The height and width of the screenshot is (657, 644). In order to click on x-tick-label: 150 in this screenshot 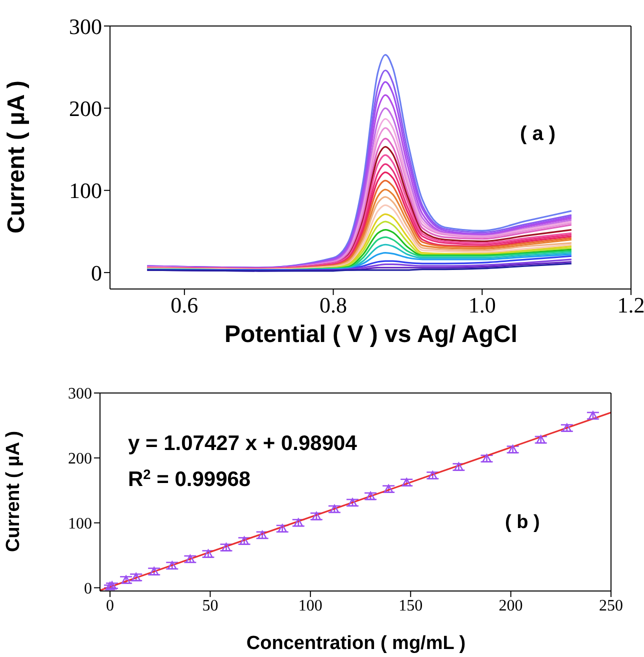, I will do `click(410, 605)`.